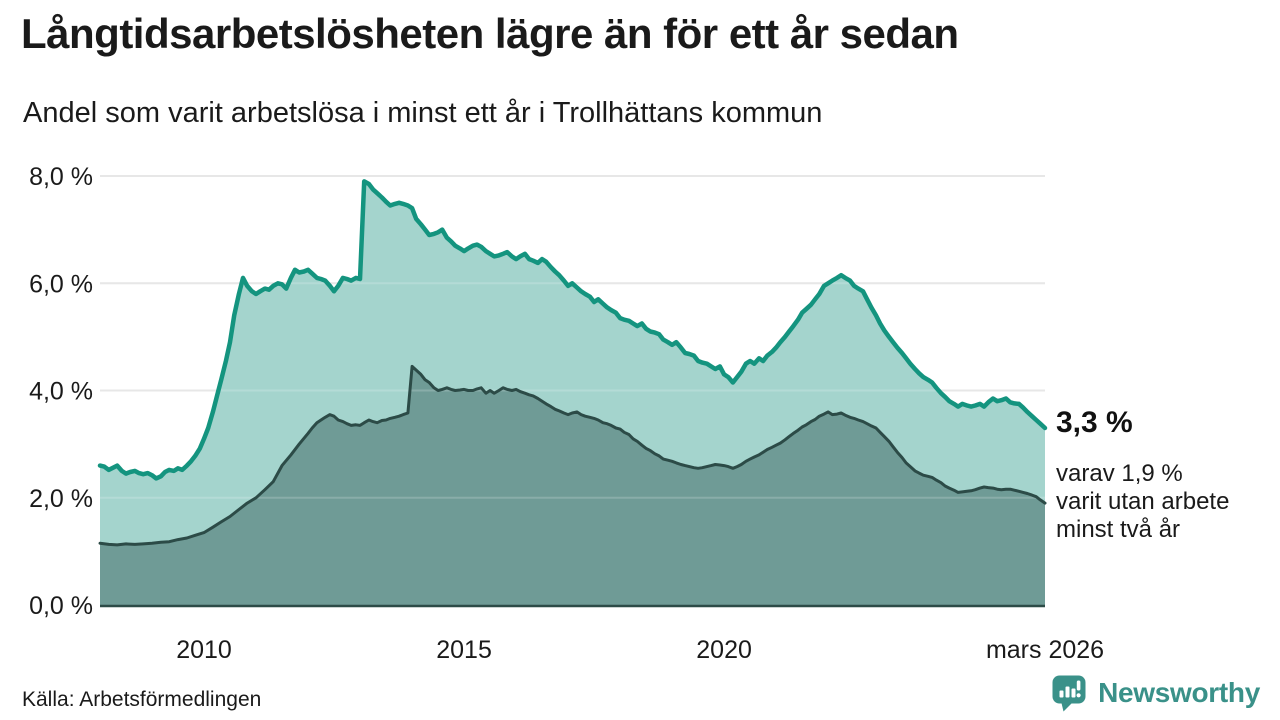 This screenshot has height=720, width=1280. I want to click on source-note: Källa: Arbetsförmedlingen, so click(142, 699).